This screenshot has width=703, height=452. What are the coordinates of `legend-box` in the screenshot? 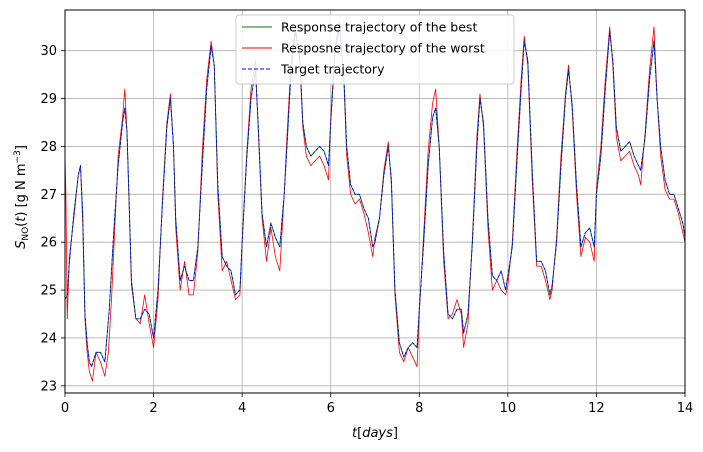 It's located at (375, 49).